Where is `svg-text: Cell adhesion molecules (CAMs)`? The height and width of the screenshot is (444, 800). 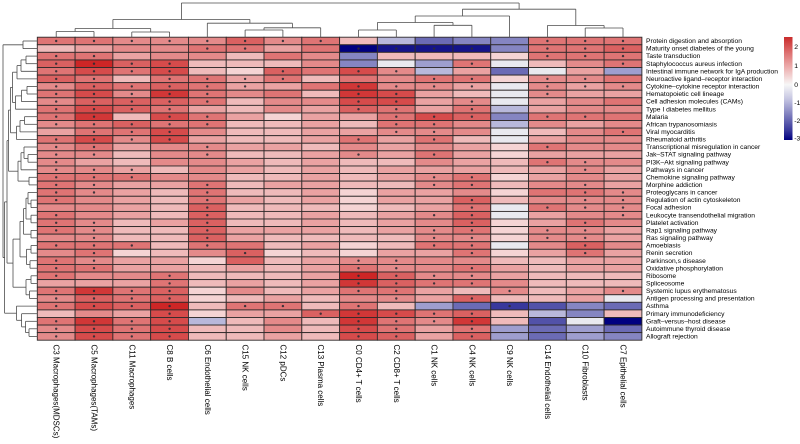 svg-text: Cell adhesion molecules (CAMs) is located at coordinates (694, 102).